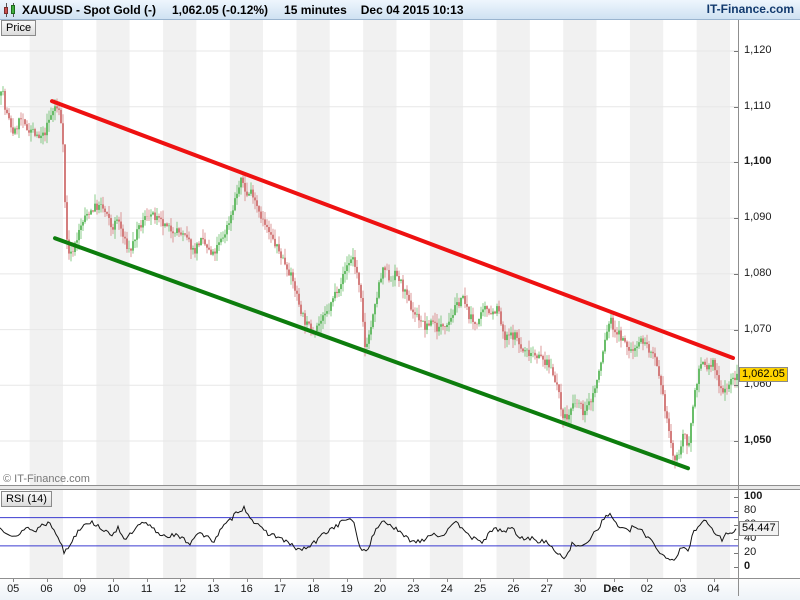  Describe the element at coordinates (26, 499) in the screenshot. I see `rsi-tab: RSI (14)` at that location.